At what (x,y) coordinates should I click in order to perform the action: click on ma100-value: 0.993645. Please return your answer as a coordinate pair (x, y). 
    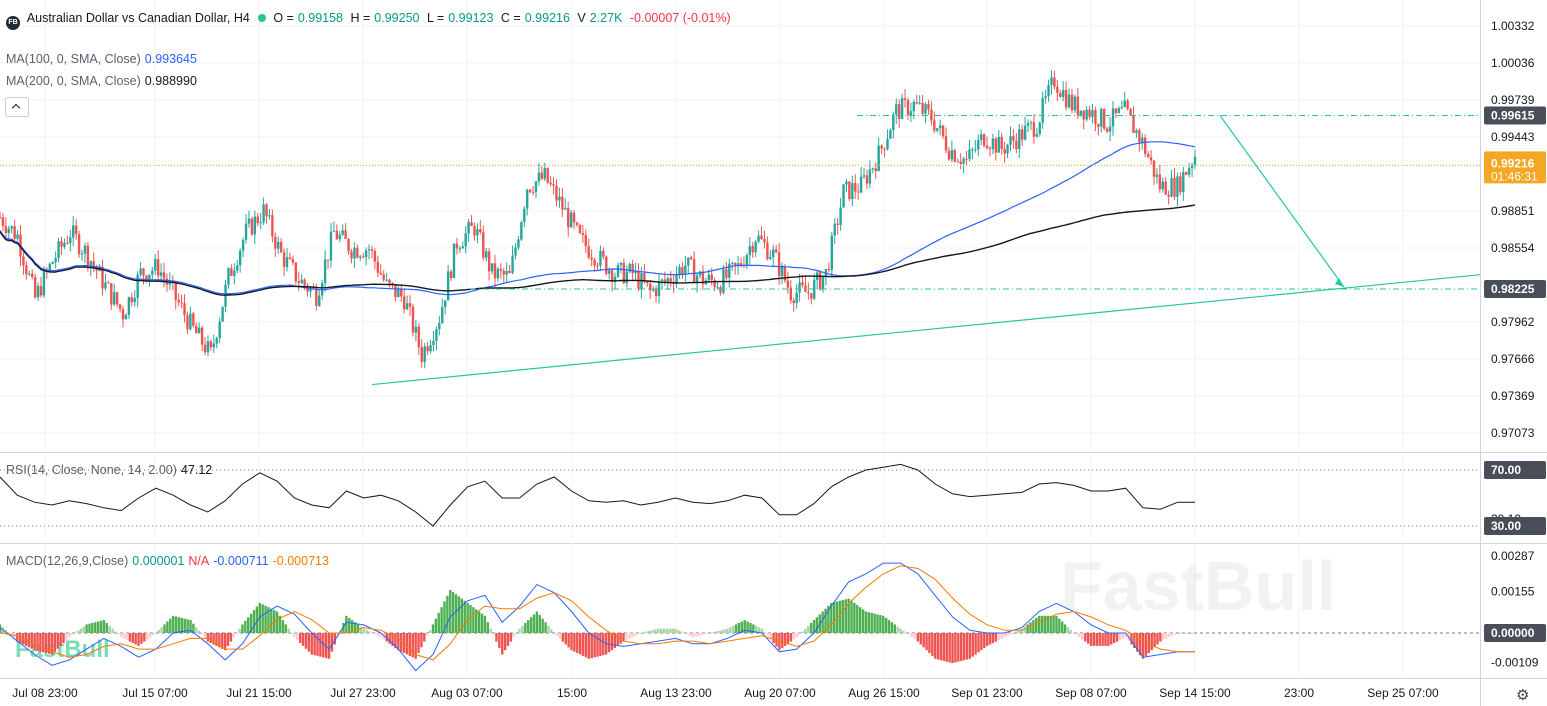
    Looking at the image, I should click on (170, 59).